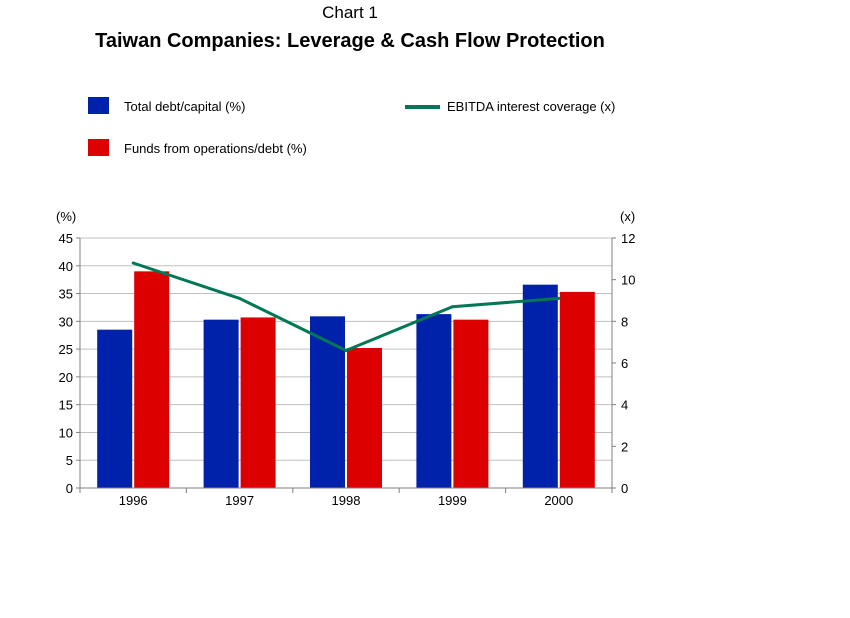  I want to click on bar-ffo-debt-1997, so click(258, 402).